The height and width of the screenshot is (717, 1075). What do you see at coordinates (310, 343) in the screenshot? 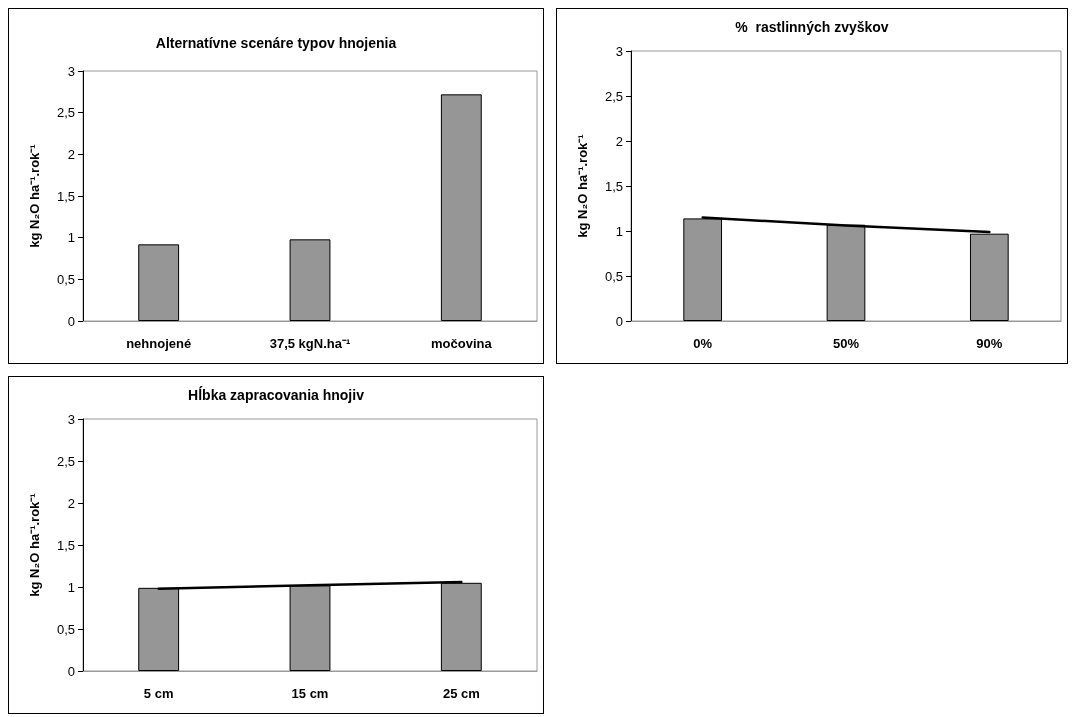
I see `x-tick-label: 37,5 kgN.ha⁻¹` at bounding box center [310, 343].